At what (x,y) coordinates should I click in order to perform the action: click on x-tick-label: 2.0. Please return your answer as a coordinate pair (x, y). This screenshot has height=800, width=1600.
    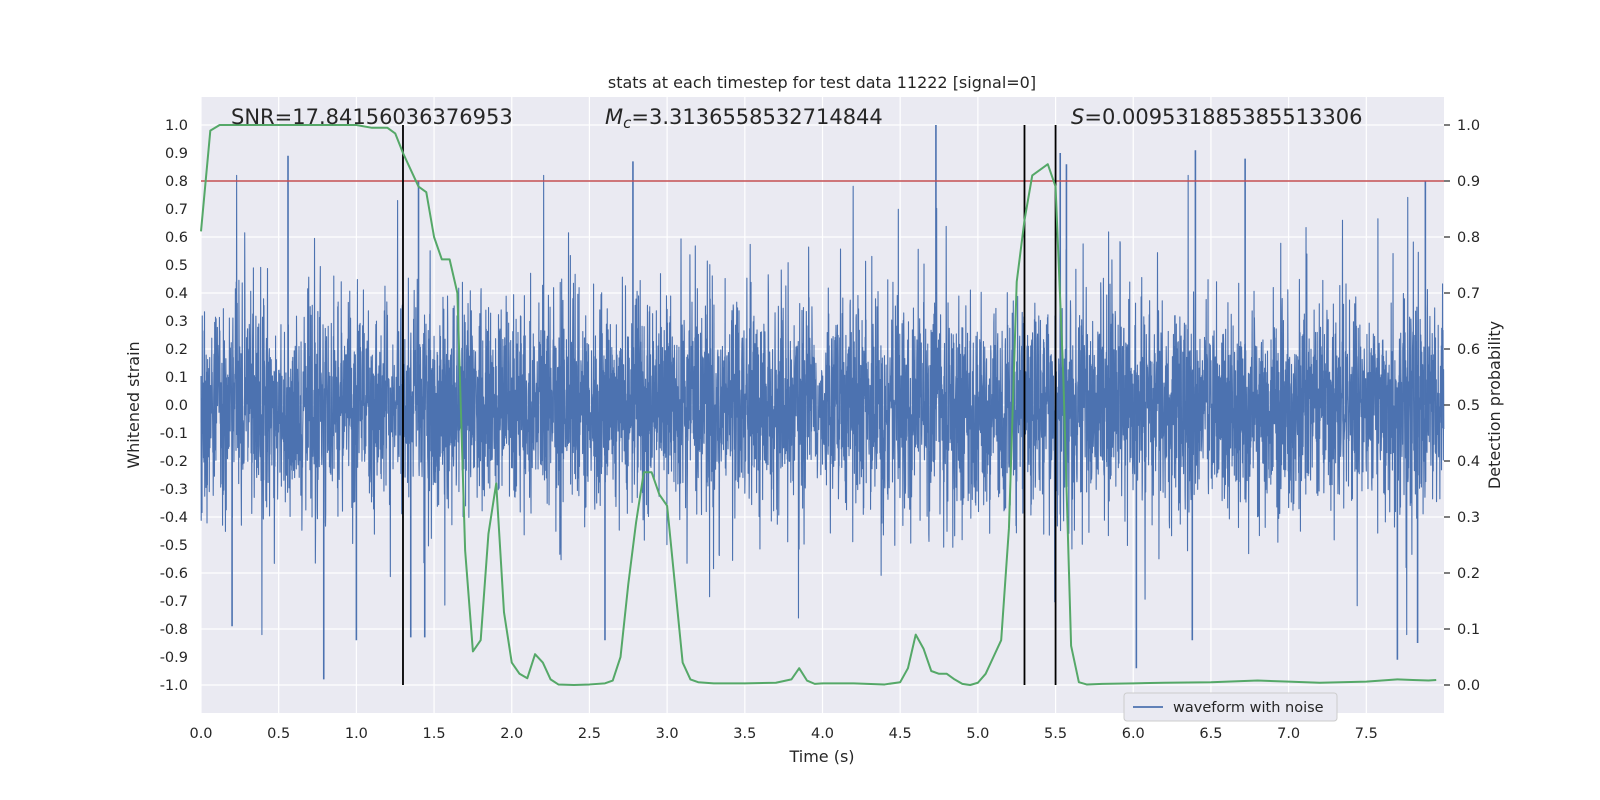
    Looking at the image, I should click on (511, 734).